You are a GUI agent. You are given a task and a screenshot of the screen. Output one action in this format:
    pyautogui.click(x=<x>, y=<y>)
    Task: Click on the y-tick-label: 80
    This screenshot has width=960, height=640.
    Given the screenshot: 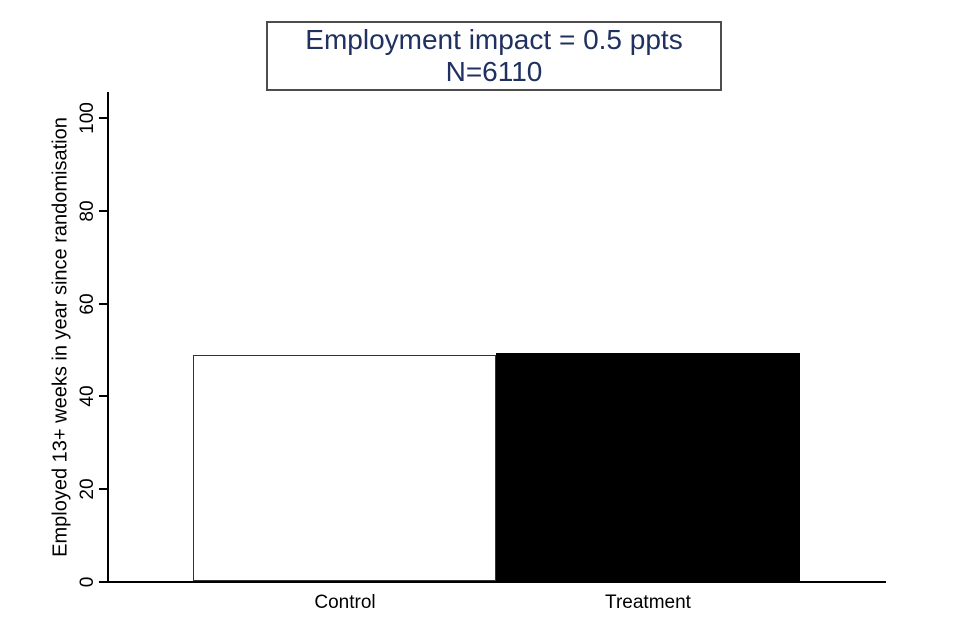 What is the action you would take?
    pyautogui.click(x=87, y=211)
    